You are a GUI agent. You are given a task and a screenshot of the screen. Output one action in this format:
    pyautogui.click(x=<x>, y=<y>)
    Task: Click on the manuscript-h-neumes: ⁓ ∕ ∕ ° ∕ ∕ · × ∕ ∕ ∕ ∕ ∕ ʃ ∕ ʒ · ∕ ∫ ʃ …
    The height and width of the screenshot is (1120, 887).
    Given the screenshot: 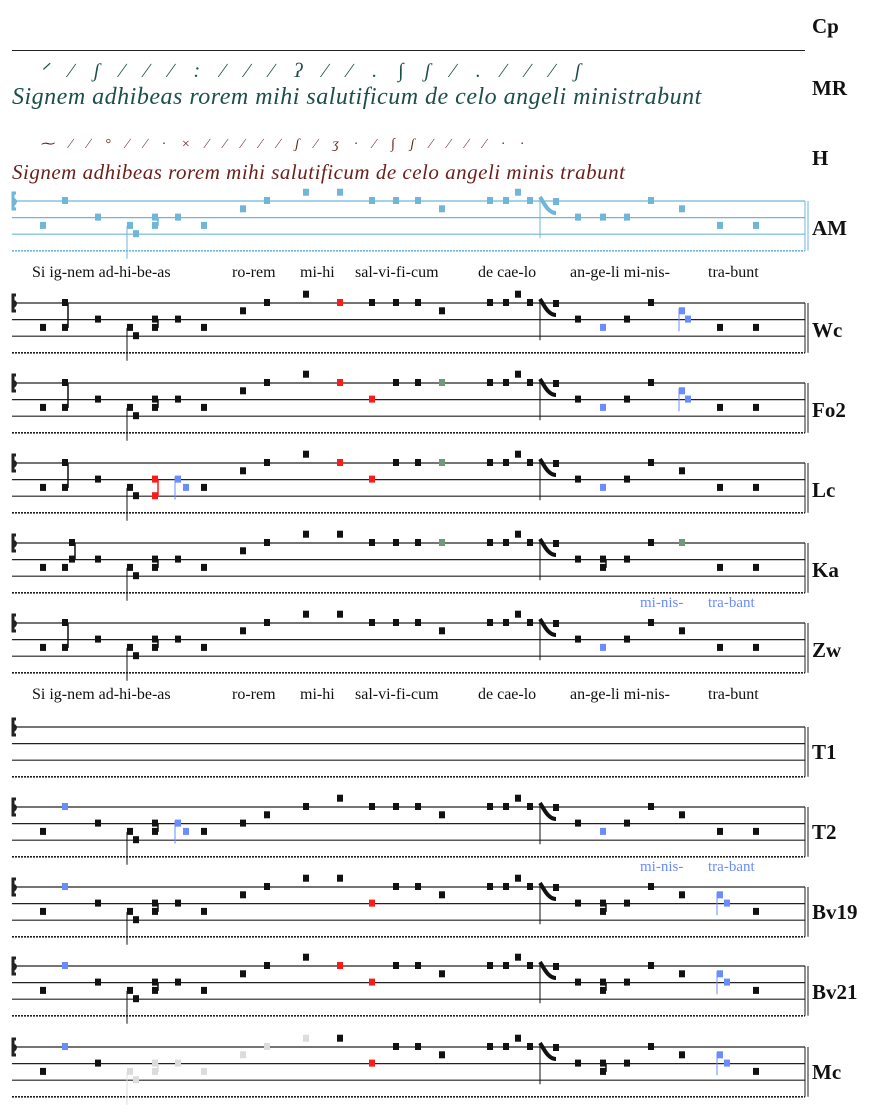 What is the action you would take?
    pyautogui.click(x=285, y=144)
    